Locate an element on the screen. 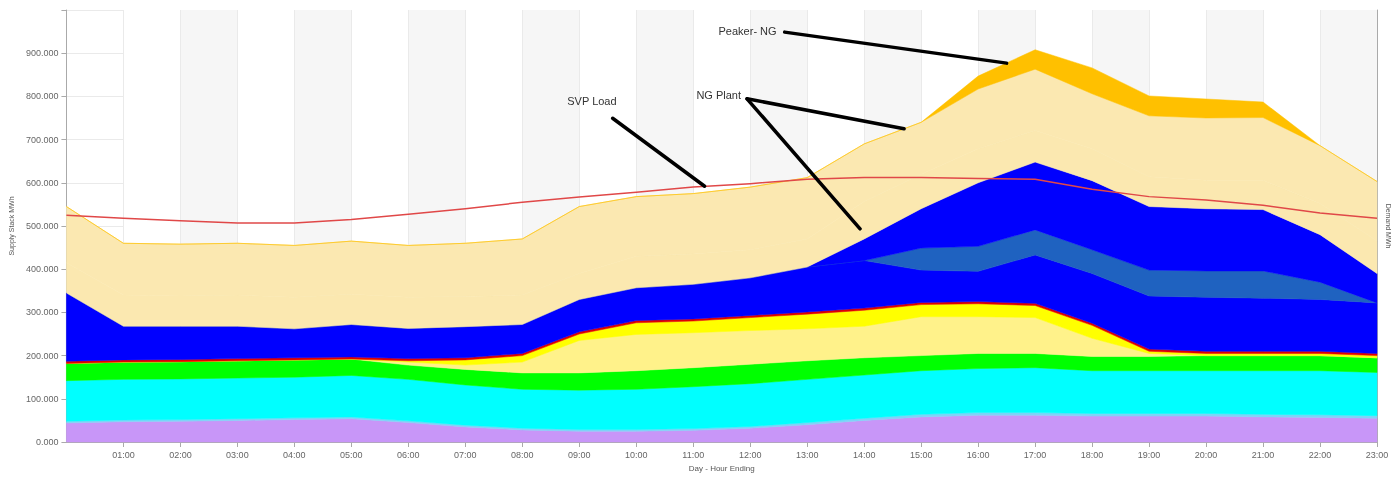 Image resolution: width=1400 pixels, height=477 pixels. x-tick-label: 01:00 is located at coordinates (123, 454).